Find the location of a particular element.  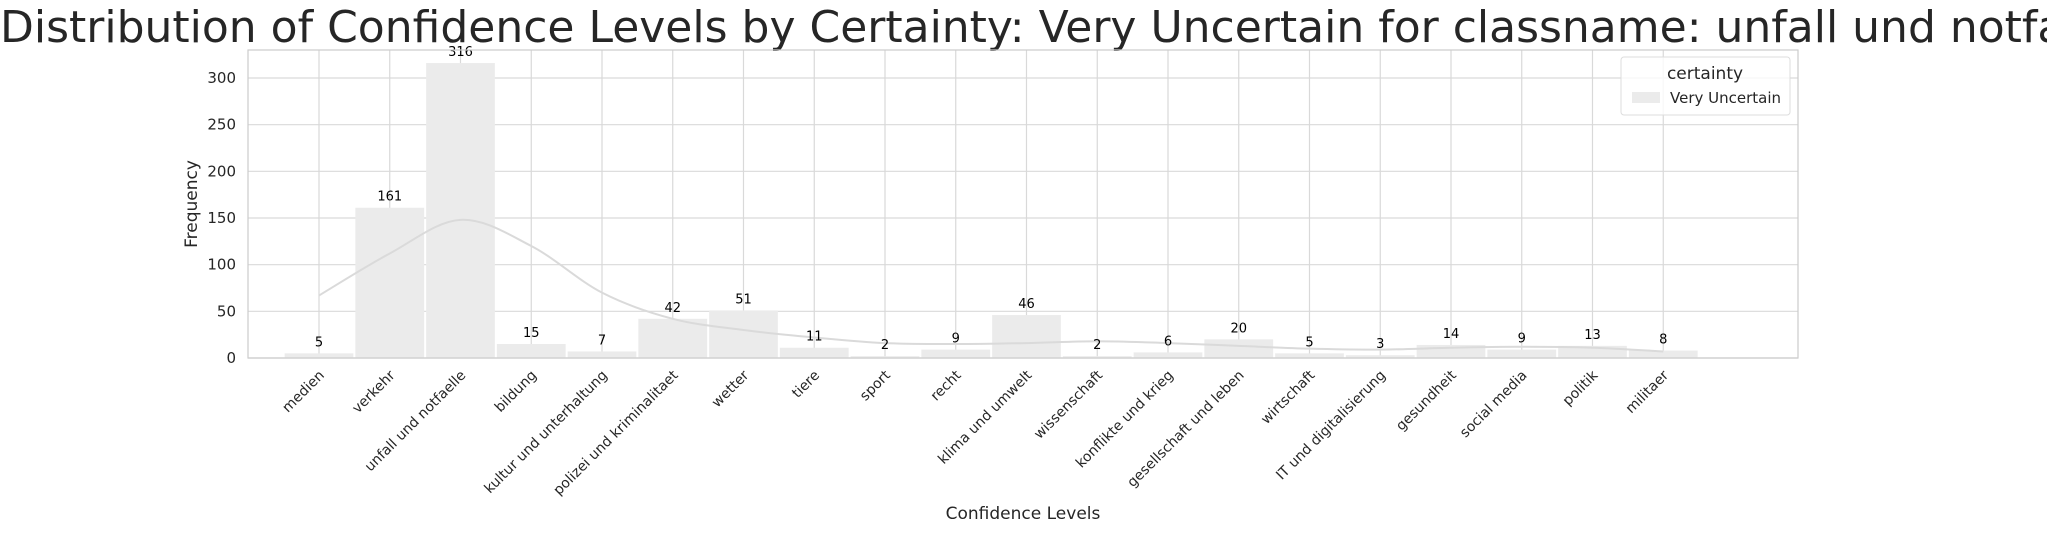

bar-value-label: 3 is located at coordinates (1380, 344).